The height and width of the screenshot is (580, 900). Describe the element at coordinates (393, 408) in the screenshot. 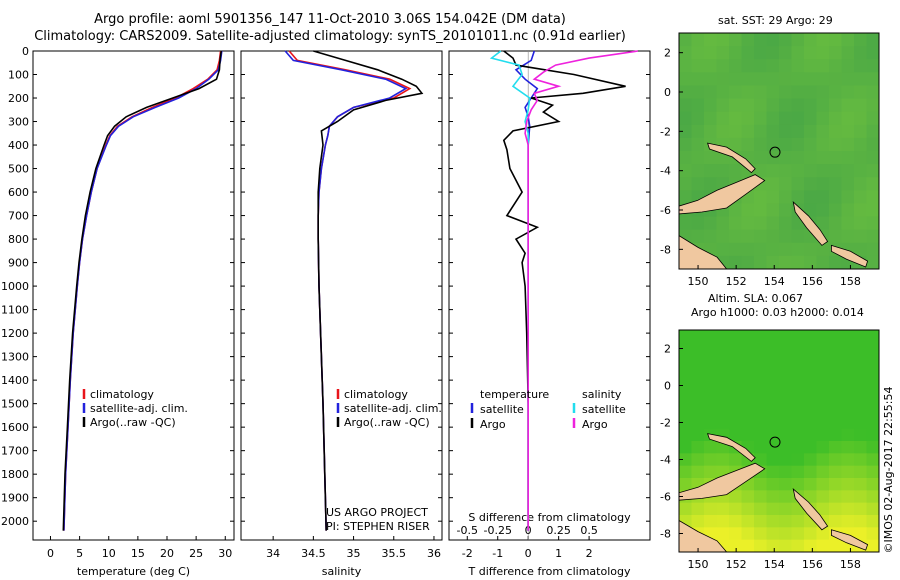

I see `legend-label: satellite-adj. clim.` at that location.